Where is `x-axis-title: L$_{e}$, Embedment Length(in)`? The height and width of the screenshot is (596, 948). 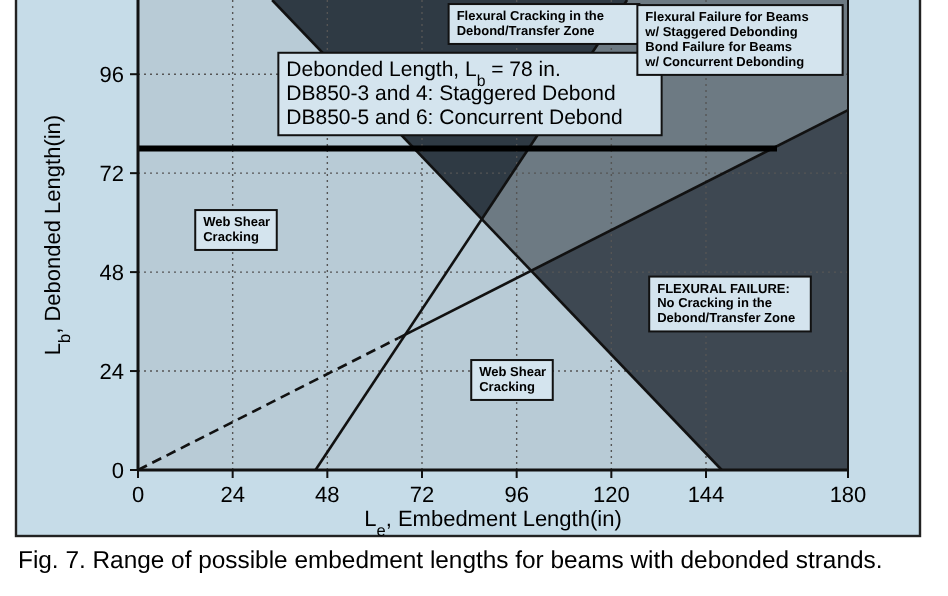 x-axis-title: L$_{e}$, Embedment Length(in) is located at coordinates (493, 523).